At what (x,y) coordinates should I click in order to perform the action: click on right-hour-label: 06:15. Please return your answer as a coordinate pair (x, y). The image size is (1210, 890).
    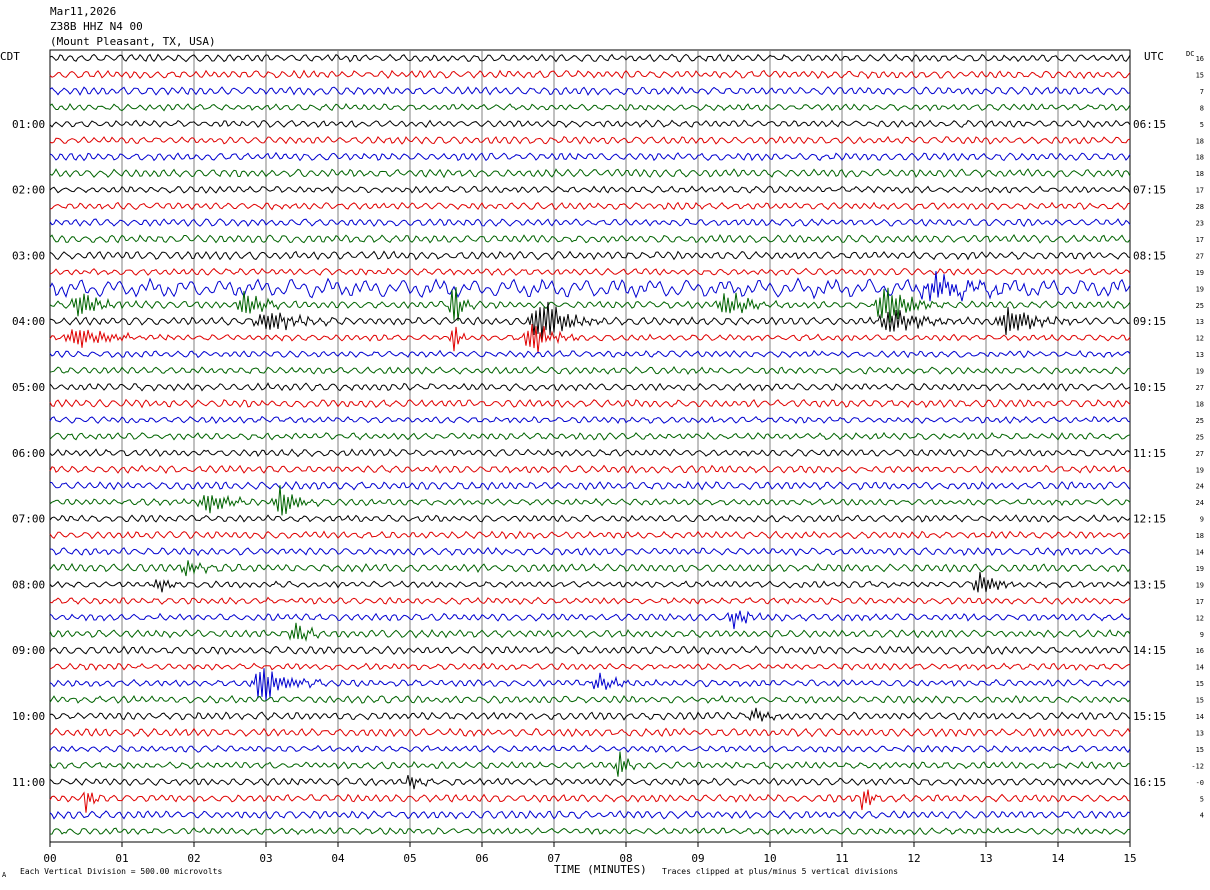
    Looking at the image, I should click on (1149, 124).